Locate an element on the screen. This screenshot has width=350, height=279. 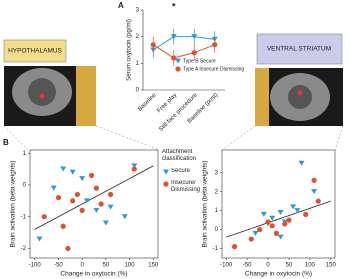
x-tick-label: 50 is located at coordinates (289, 266).